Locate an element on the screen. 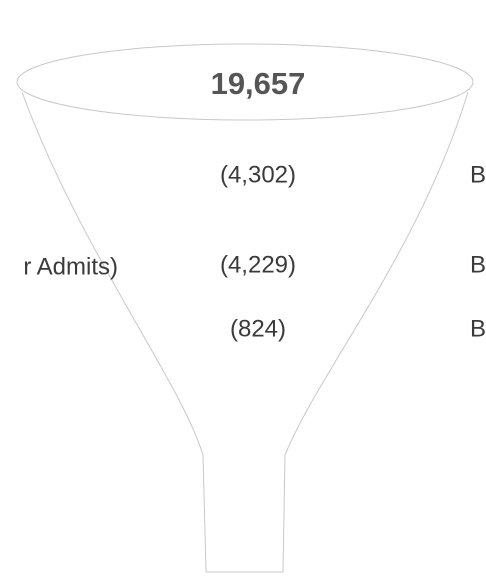 The width and height of the screenshot is (486, 576). row-value: (4,302) is located at coordinates (258, 174).